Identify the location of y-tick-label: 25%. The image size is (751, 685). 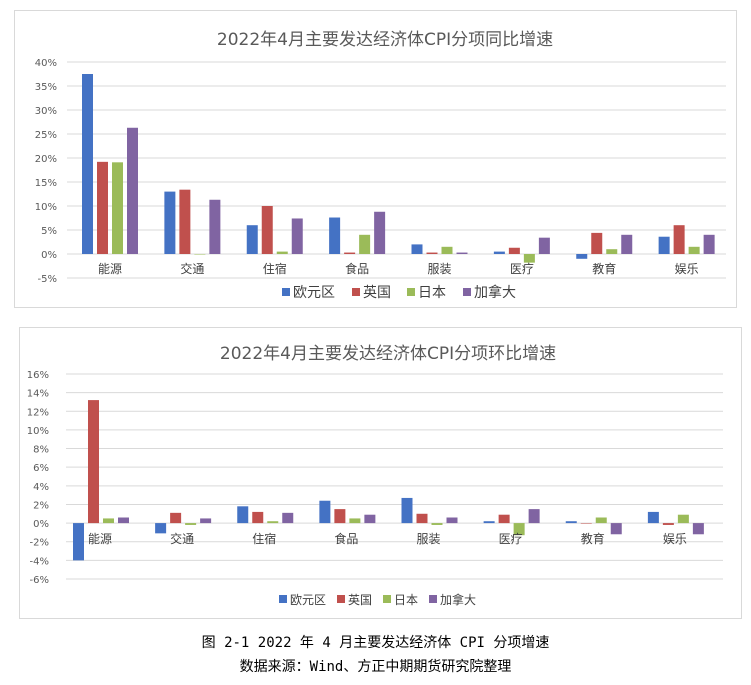
(46, 135).